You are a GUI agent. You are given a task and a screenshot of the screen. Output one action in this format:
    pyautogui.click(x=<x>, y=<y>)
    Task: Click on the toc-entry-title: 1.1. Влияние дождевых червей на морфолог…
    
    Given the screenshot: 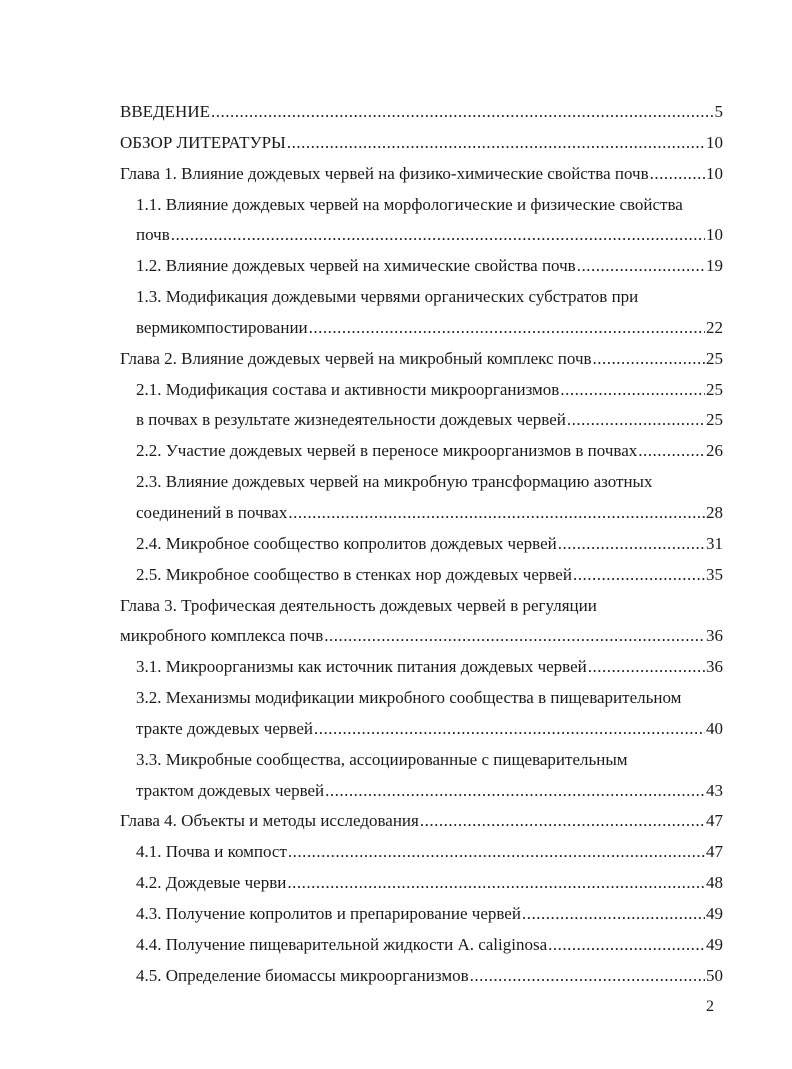 What is the action you would take?
    pyautogui.click(x=409, y=204)
    